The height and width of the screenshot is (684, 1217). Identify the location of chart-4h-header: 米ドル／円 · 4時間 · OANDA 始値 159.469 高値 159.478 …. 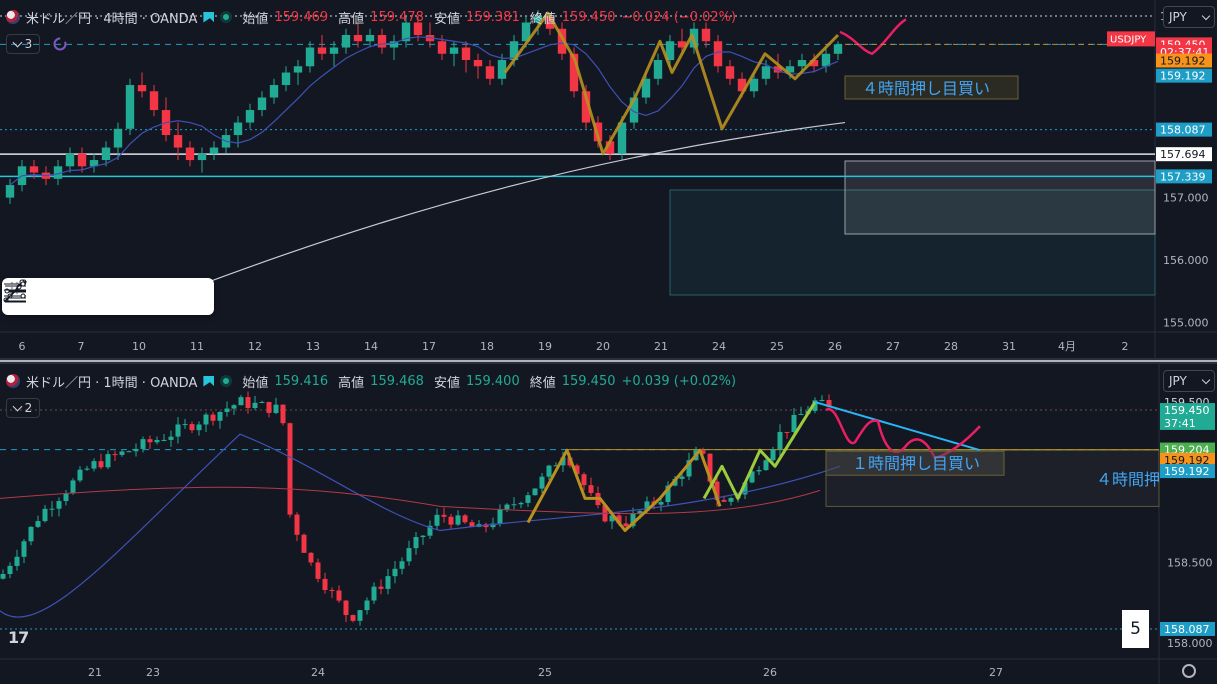
(371, 17).